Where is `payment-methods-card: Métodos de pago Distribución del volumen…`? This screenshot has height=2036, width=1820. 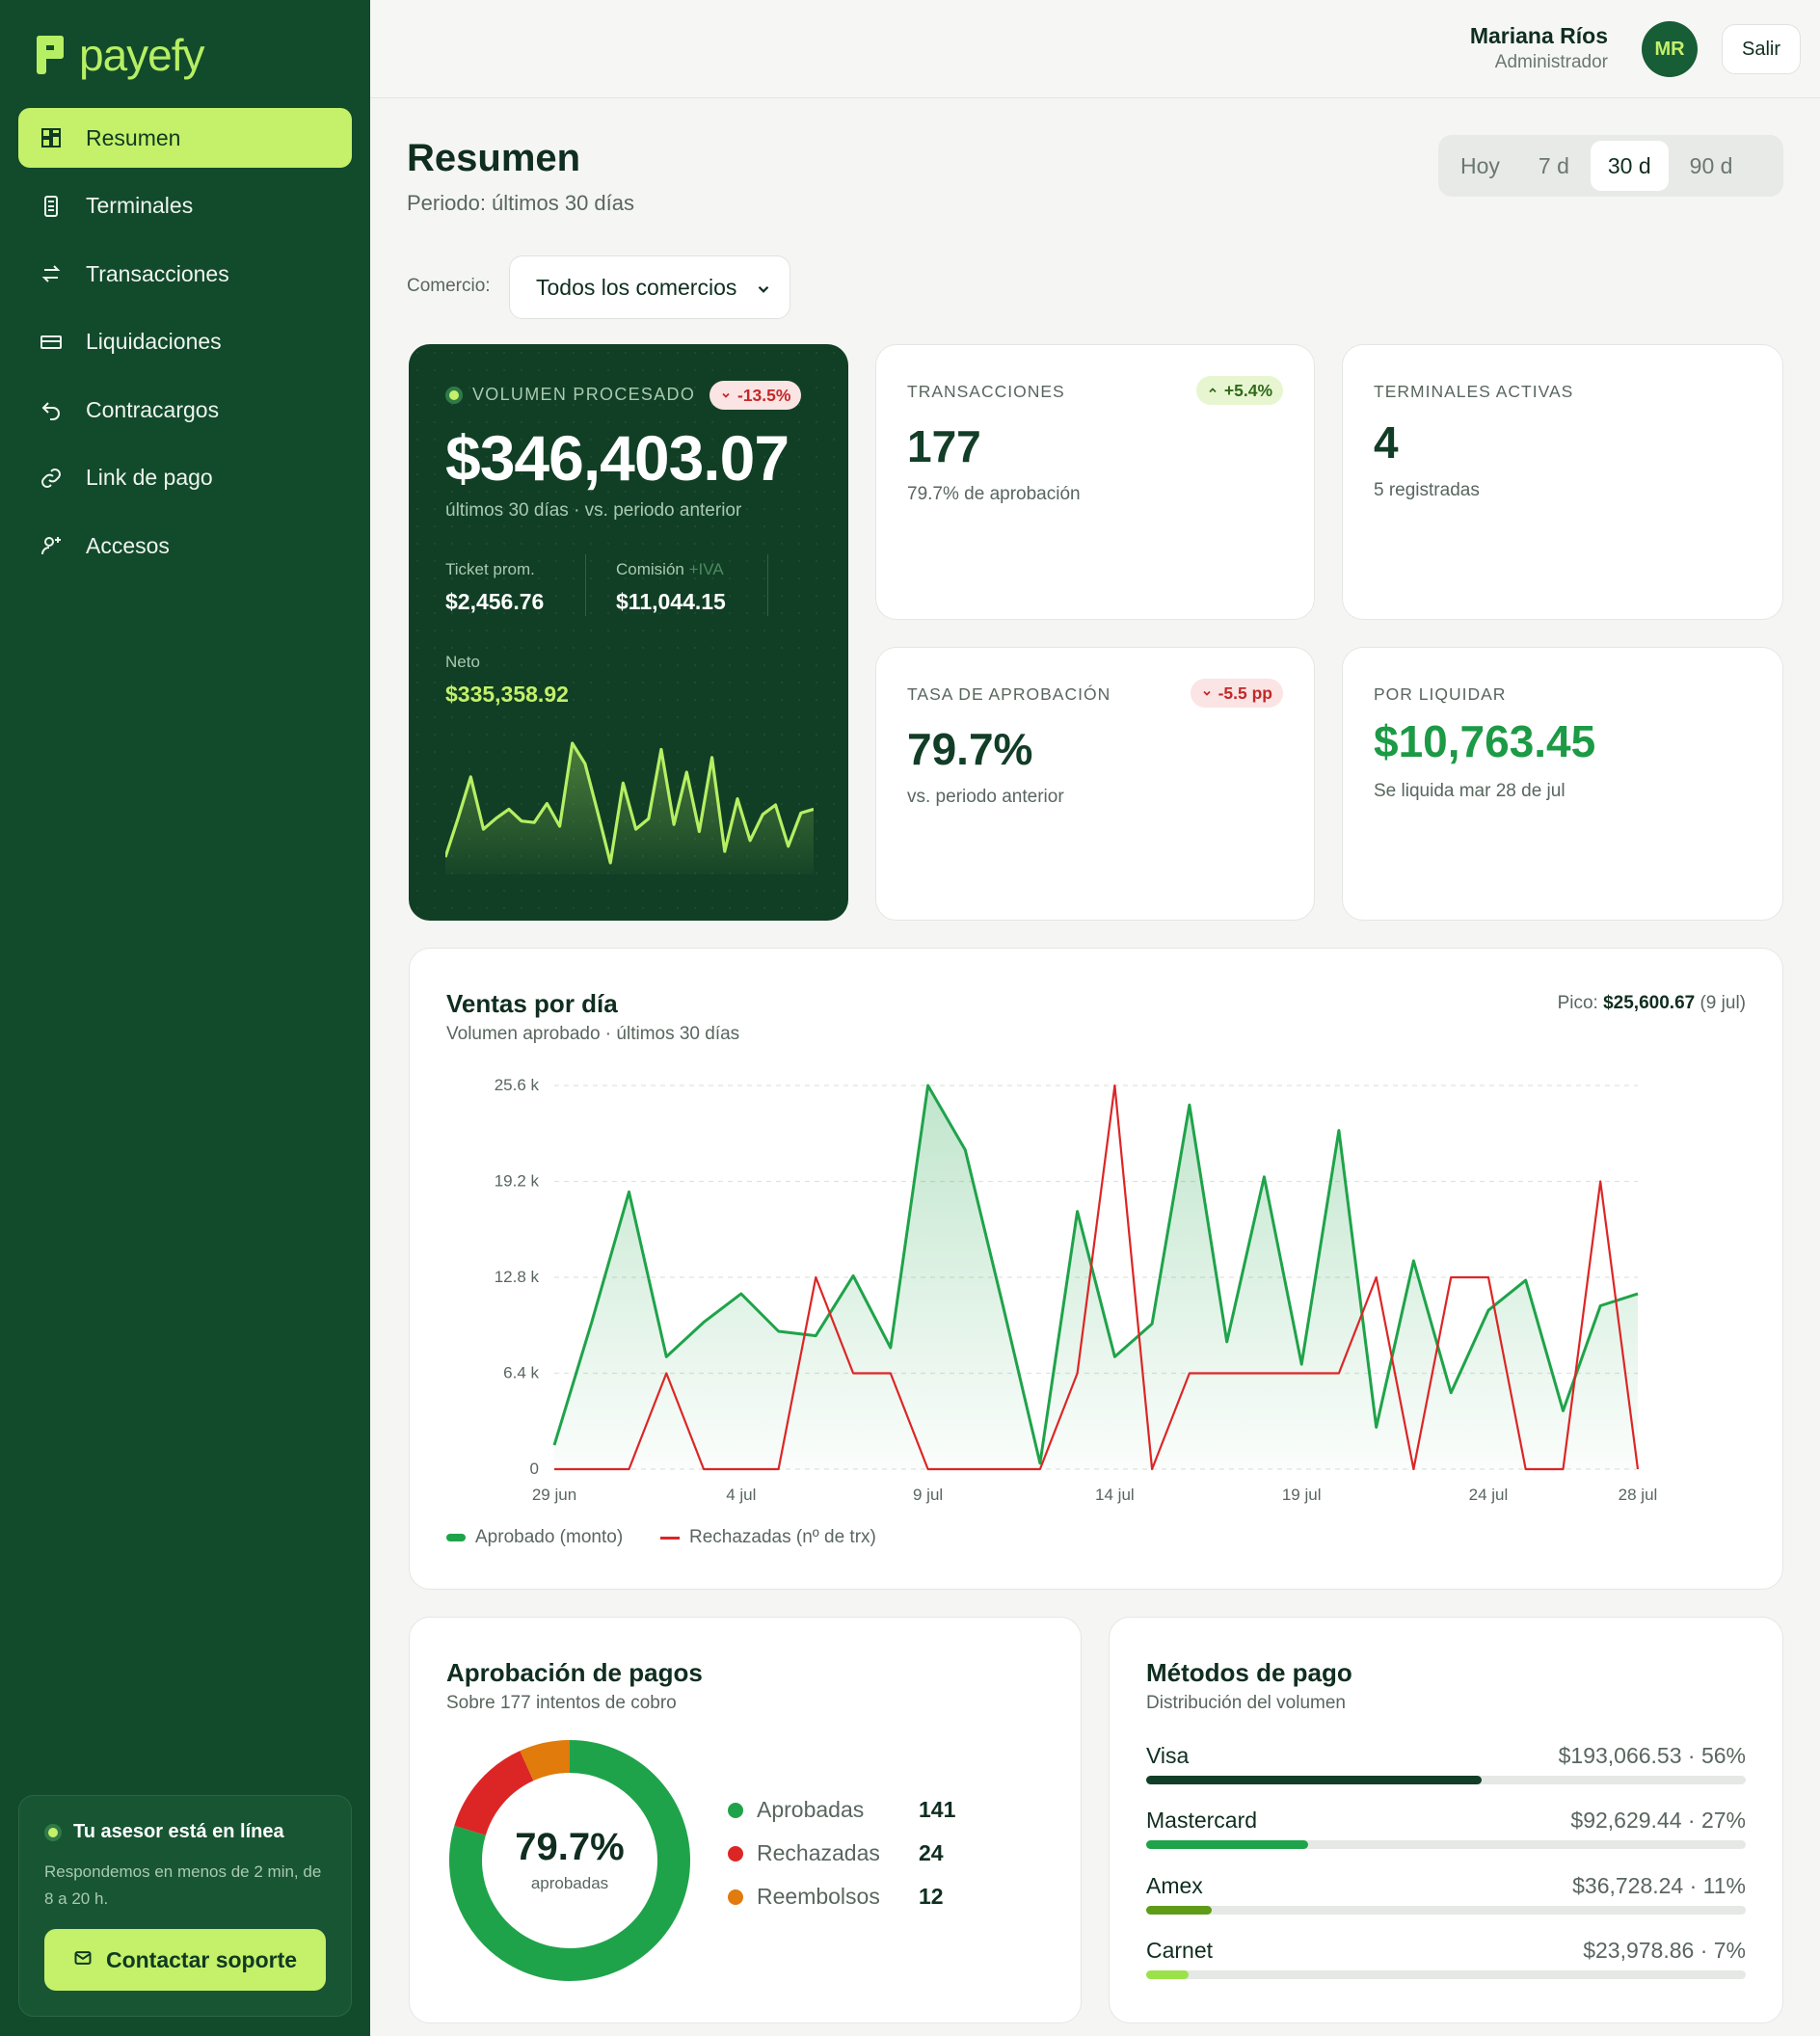 payment-methods-card: Métodos de pago Distribución del volumen… is located at coordinates (1446, 1820).